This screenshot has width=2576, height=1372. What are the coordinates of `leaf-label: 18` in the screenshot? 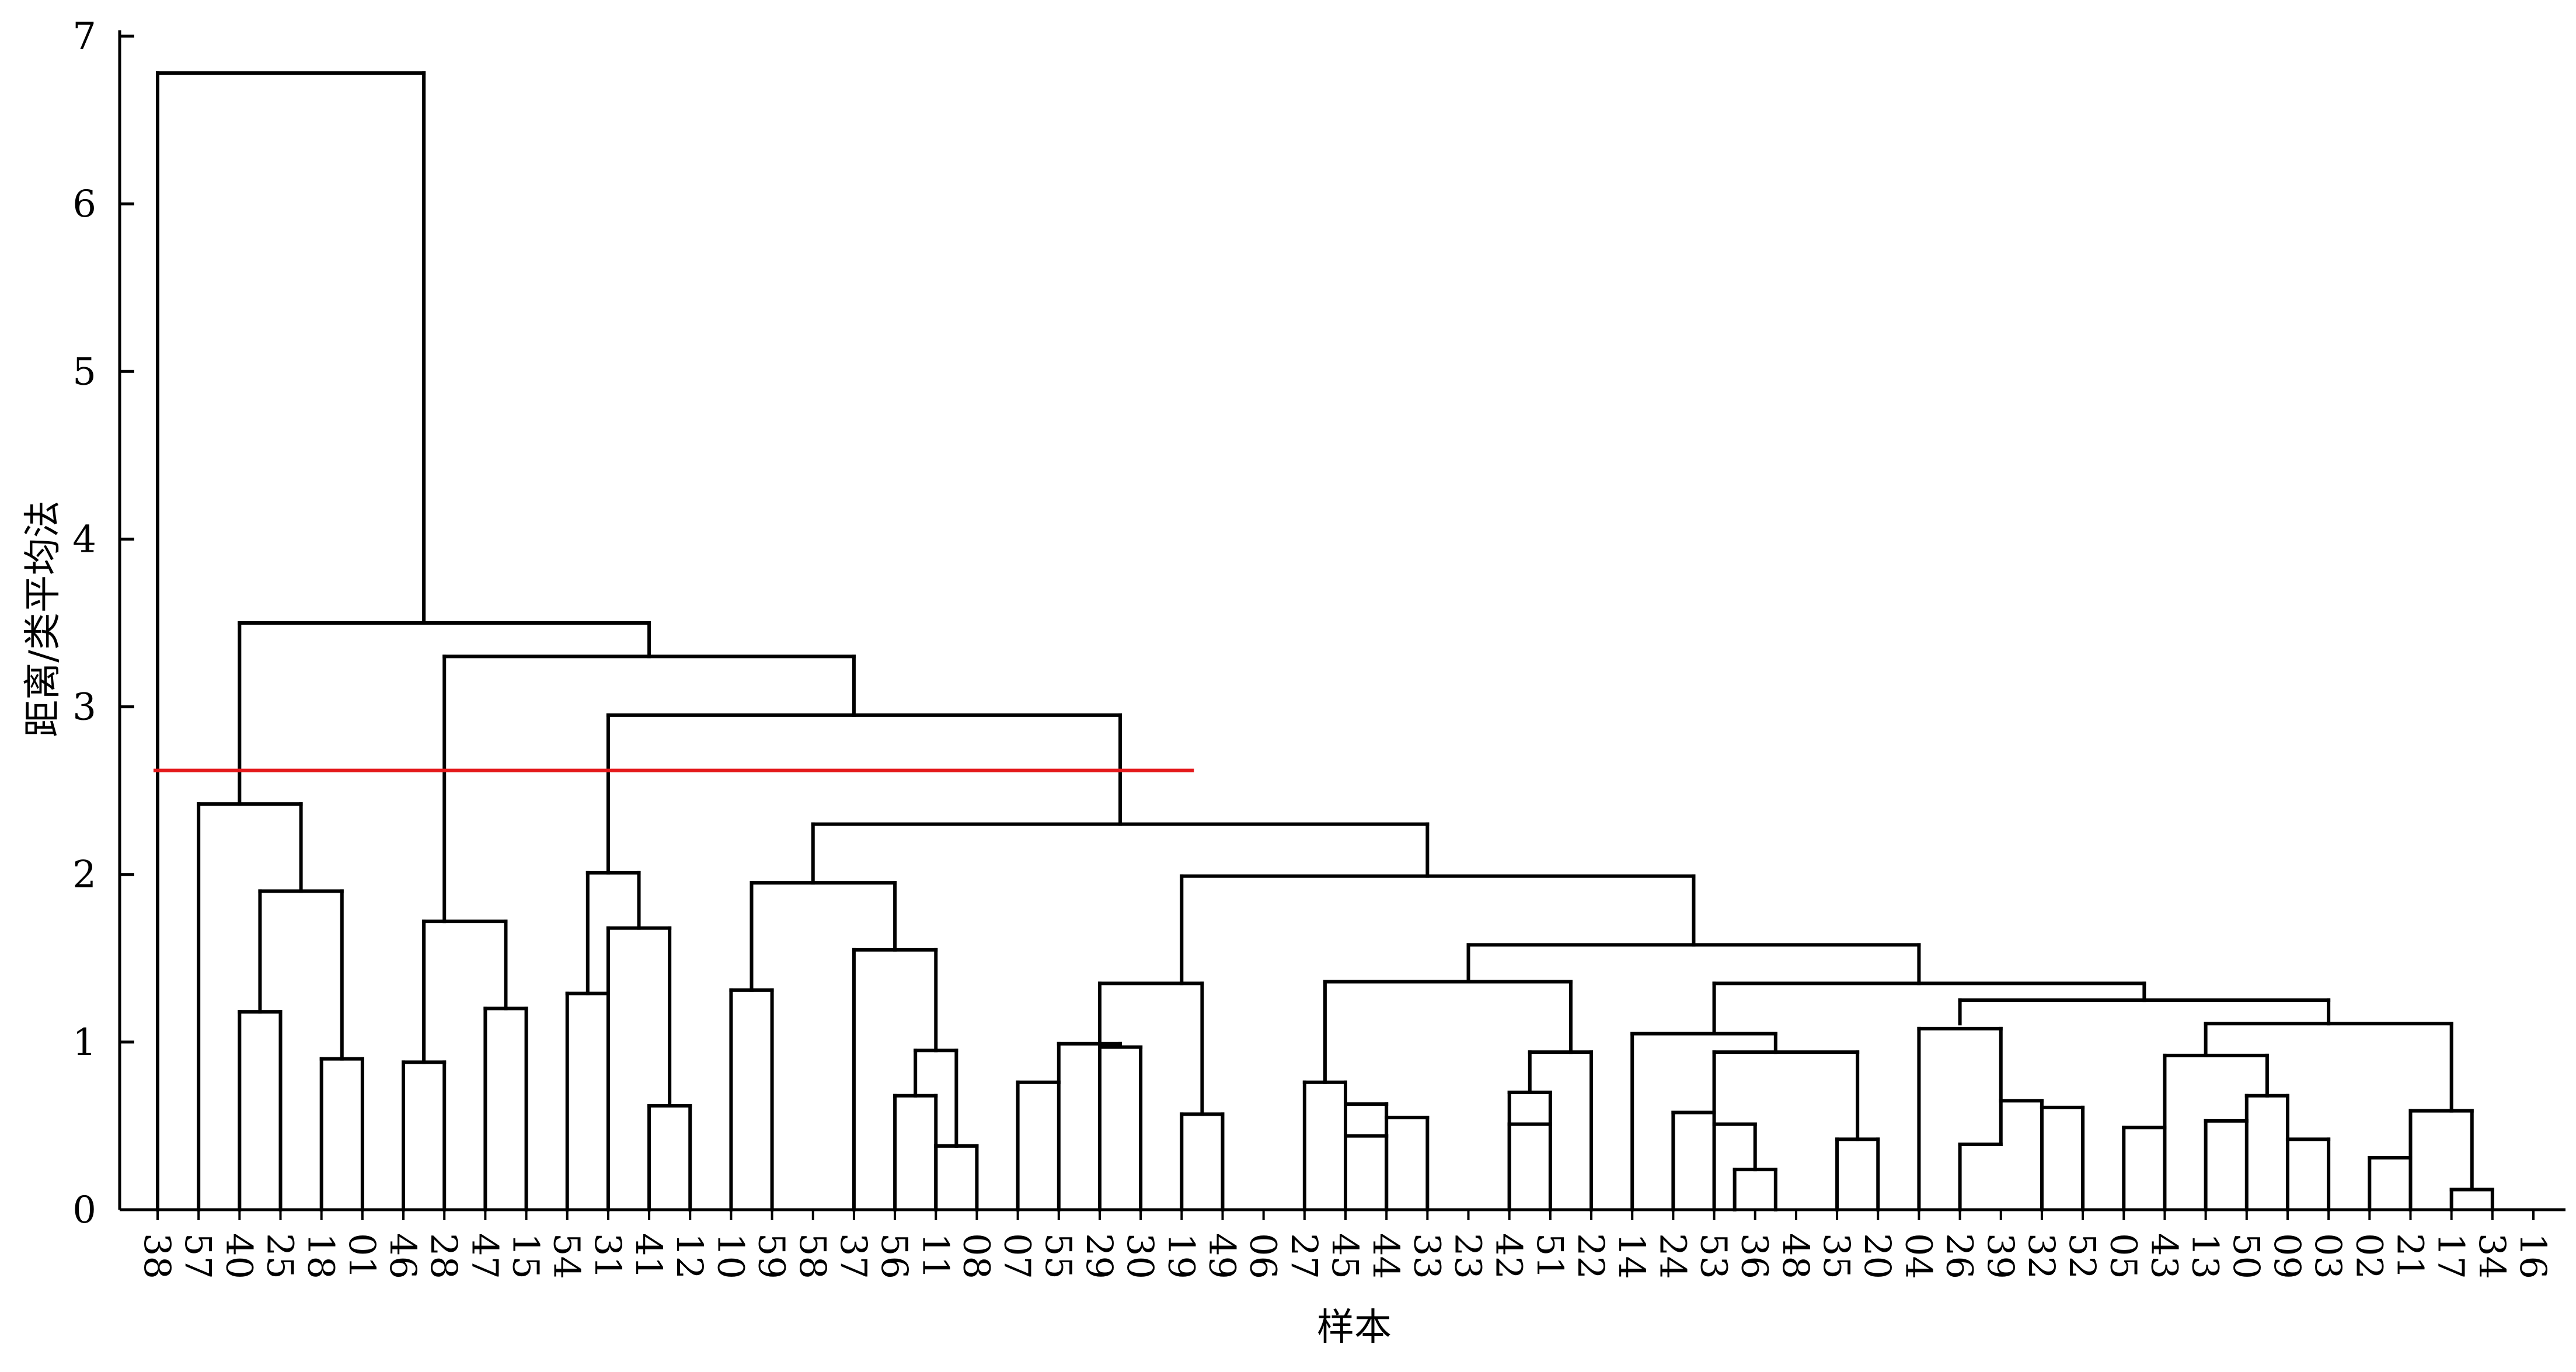 It's located at (322, 1256).